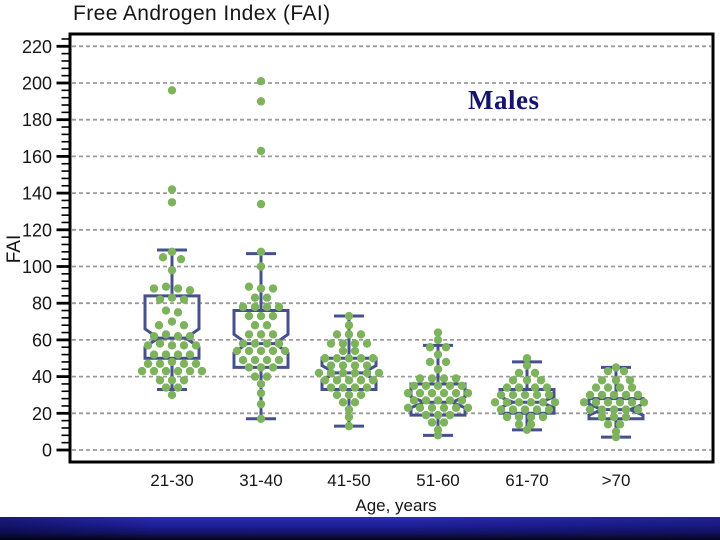  What do you see at coordinates (37, 267) in the screenshot?
I see `y-tick-label: 100` at bounding box center [37, 267].